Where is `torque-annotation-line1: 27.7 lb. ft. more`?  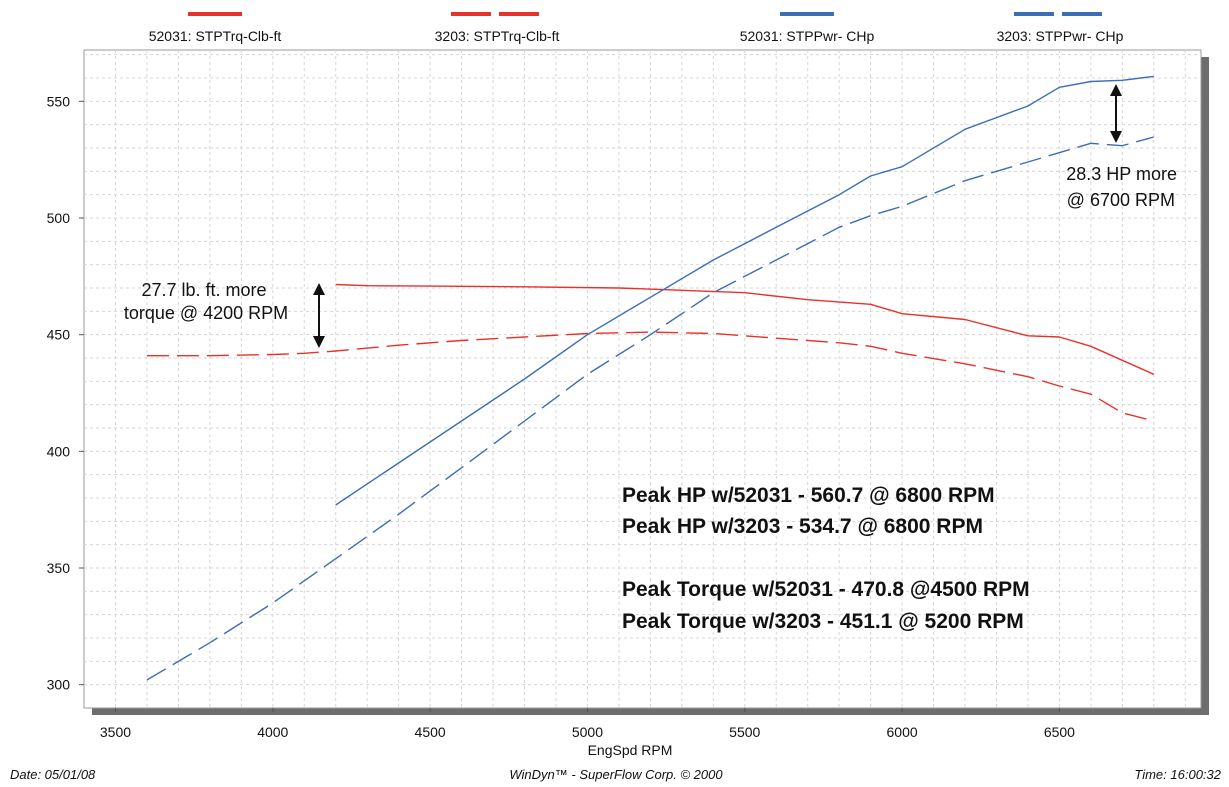 torque-annotation-line1: 27.7 lb. ft. more is located at coordinates (203, 290).